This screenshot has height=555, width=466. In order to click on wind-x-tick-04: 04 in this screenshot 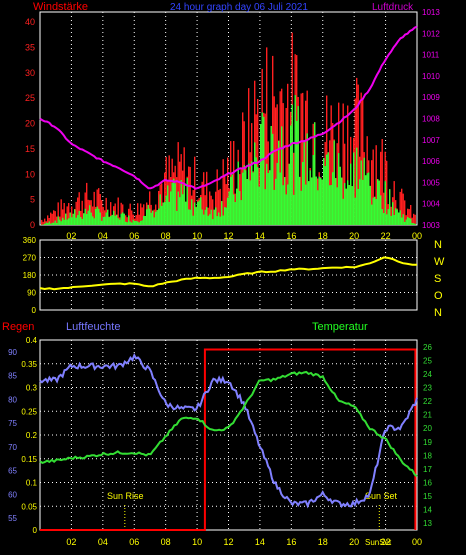, I will do `click(103, 236)`.